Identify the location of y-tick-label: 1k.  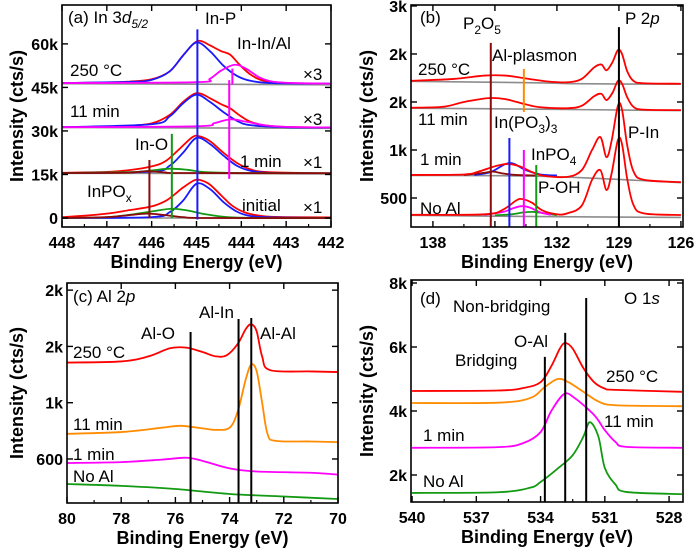
(398, 151).